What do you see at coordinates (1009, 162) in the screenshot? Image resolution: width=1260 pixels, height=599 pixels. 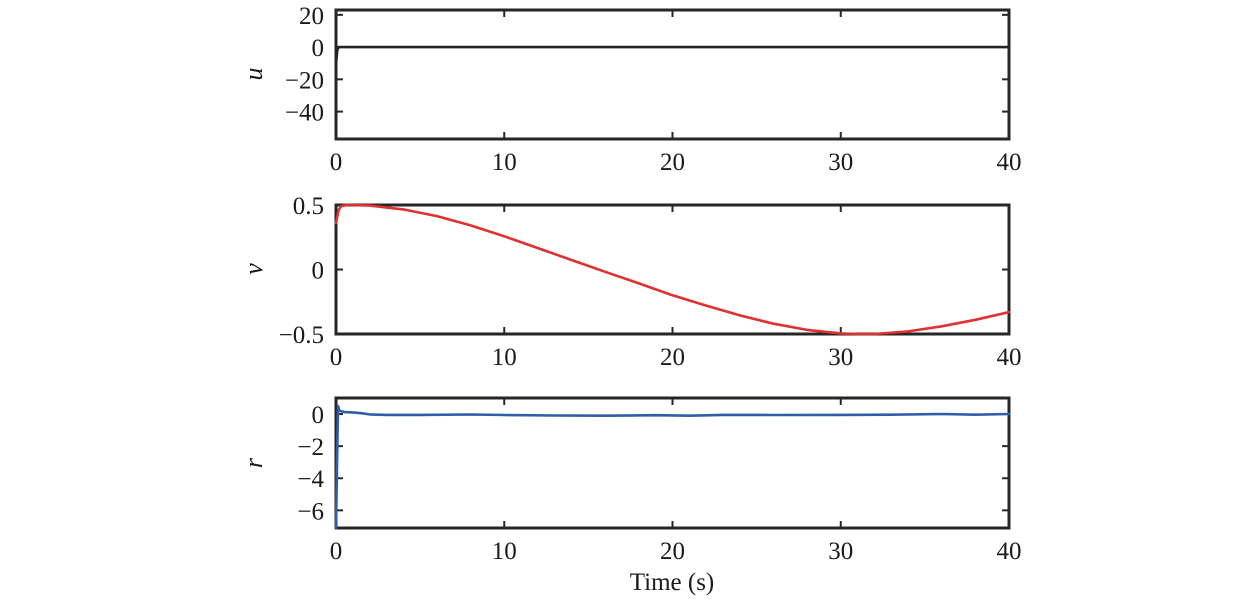 I see `xtick-label-u-40: 40` at bounding box center [1009, 162].